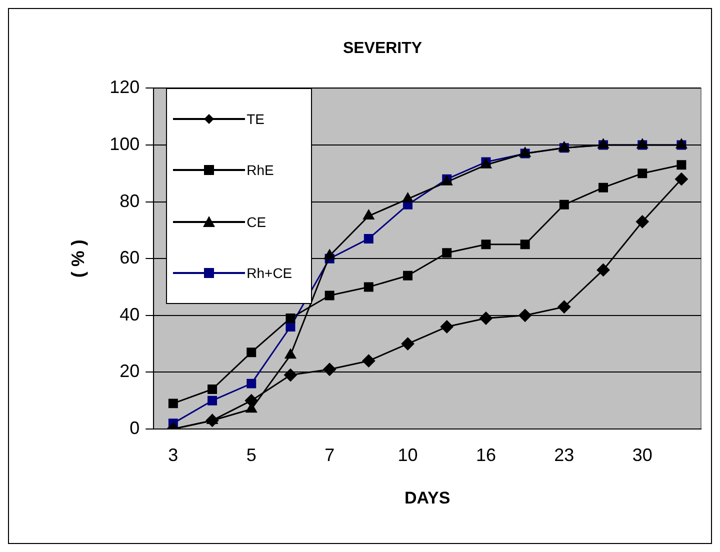 Image resolution: width=720 pixels, height=552 pixels. Describe the element at coordinates (125, 144) in the screenshot. I see `y-tick-label: 100` at that location.